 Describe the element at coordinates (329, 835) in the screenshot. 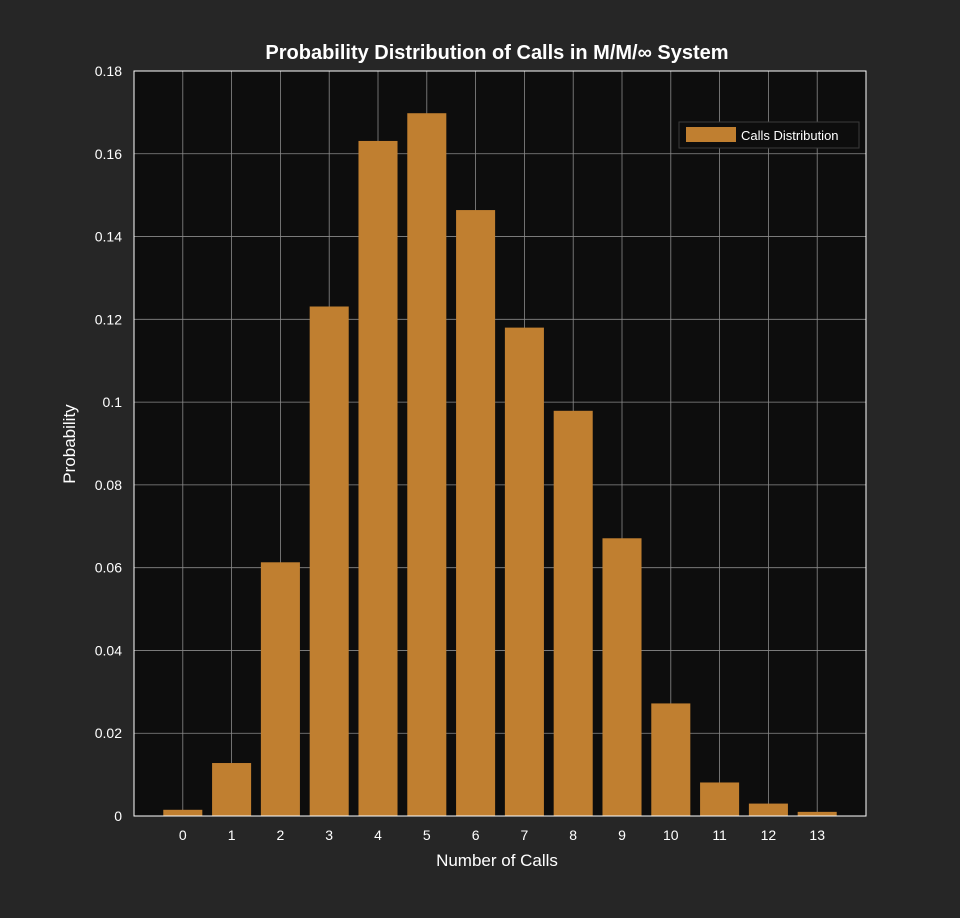

I see `x-tick-label: 3` at that location.